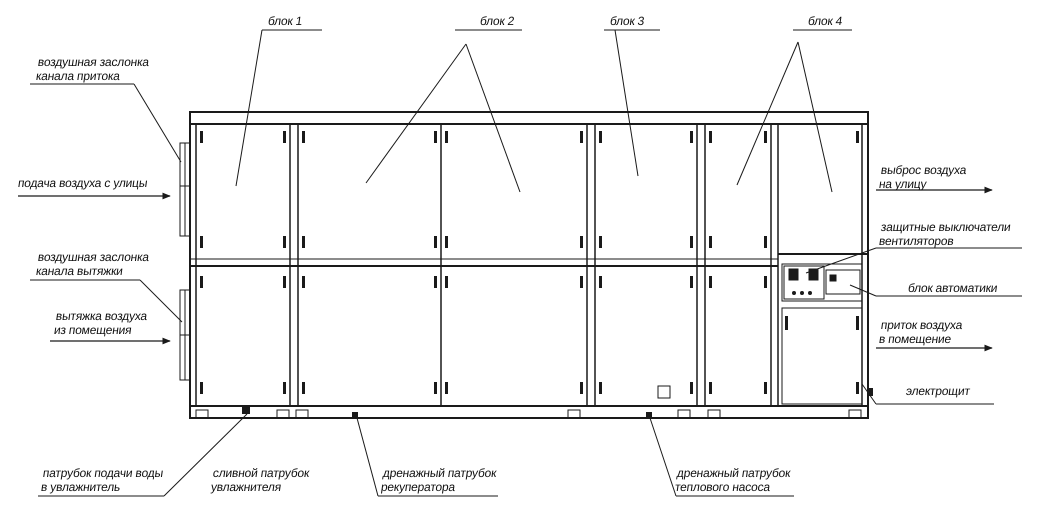 Image resolution: width=1038 pixels, height=520 pixels. Describe the element at coordinates (938, 391) in the screenshot. I see `label-switchboard: электрощит` at that location.